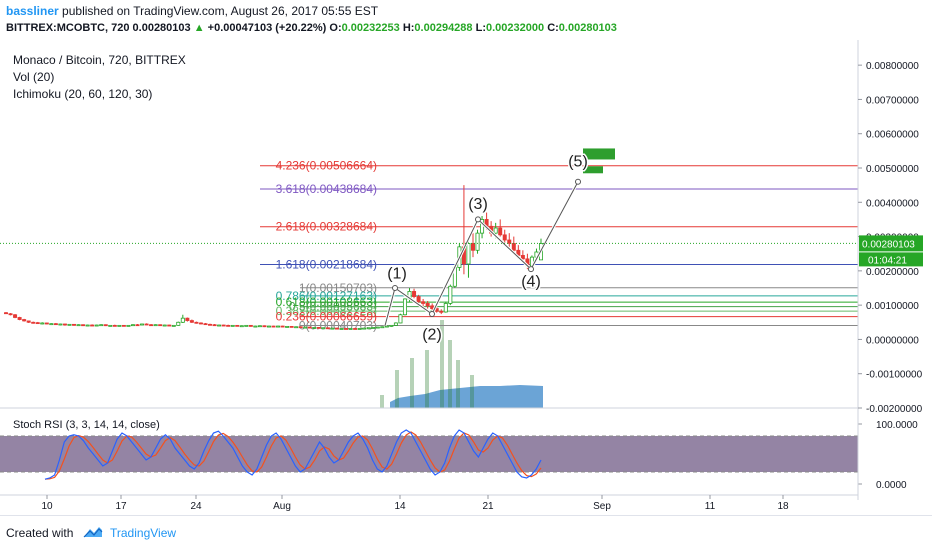 The width and height of the screenshot is (932, 551). What do you see at coordinates (143, 533) in the screenshot?
I see `tradingview-brand-link: TradingView` at bounding box center [143, 533].